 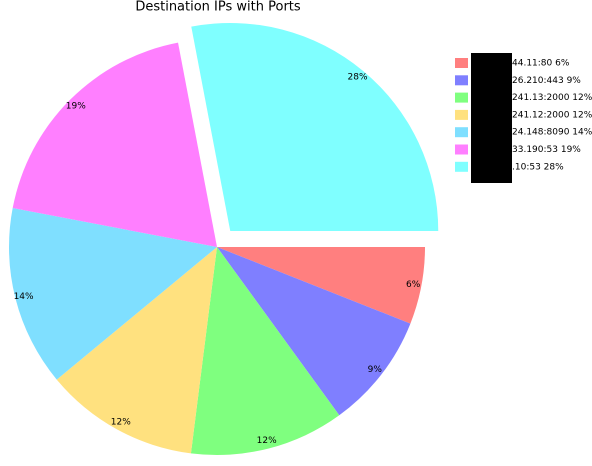 What do you see at coordinates (538, 167) in the screenshot?
I see `legend-label: .10:53 28%` at bounding box center [538, 167].